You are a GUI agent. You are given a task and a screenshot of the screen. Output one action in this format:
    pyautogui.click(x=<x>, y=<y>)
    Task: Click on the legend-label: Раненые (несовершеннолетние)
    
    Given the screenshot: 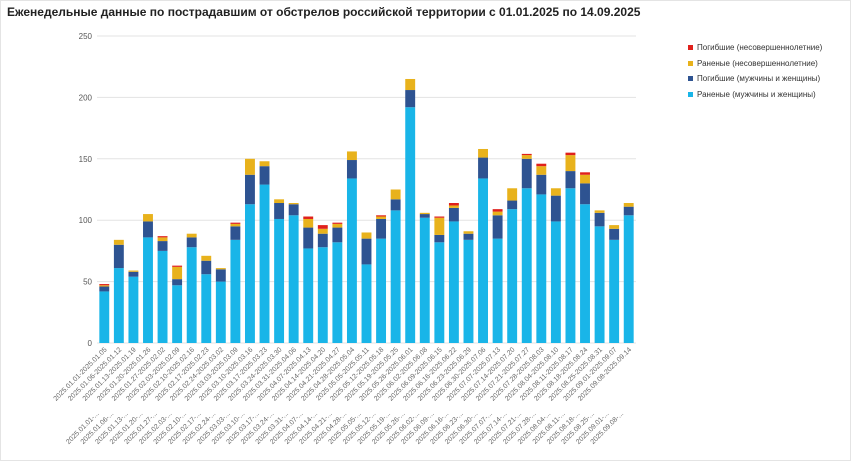 What is the action you would take?
    pyautogui.click(x=757, y=63)
    